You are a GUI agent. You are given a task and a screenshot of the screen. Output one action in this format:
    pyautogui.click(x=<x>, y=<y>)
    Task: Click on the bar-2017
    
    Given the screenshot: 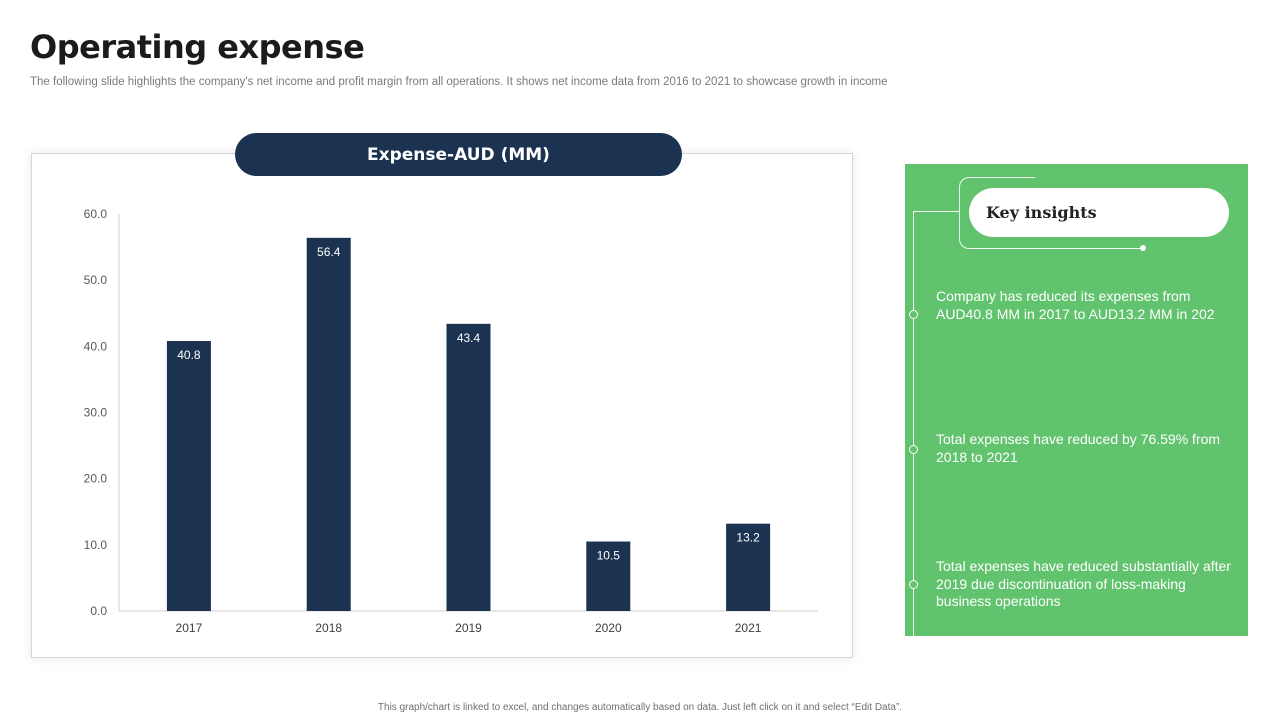 What is the action you would take?
    pyautogui.click(x=188, y=476)
    